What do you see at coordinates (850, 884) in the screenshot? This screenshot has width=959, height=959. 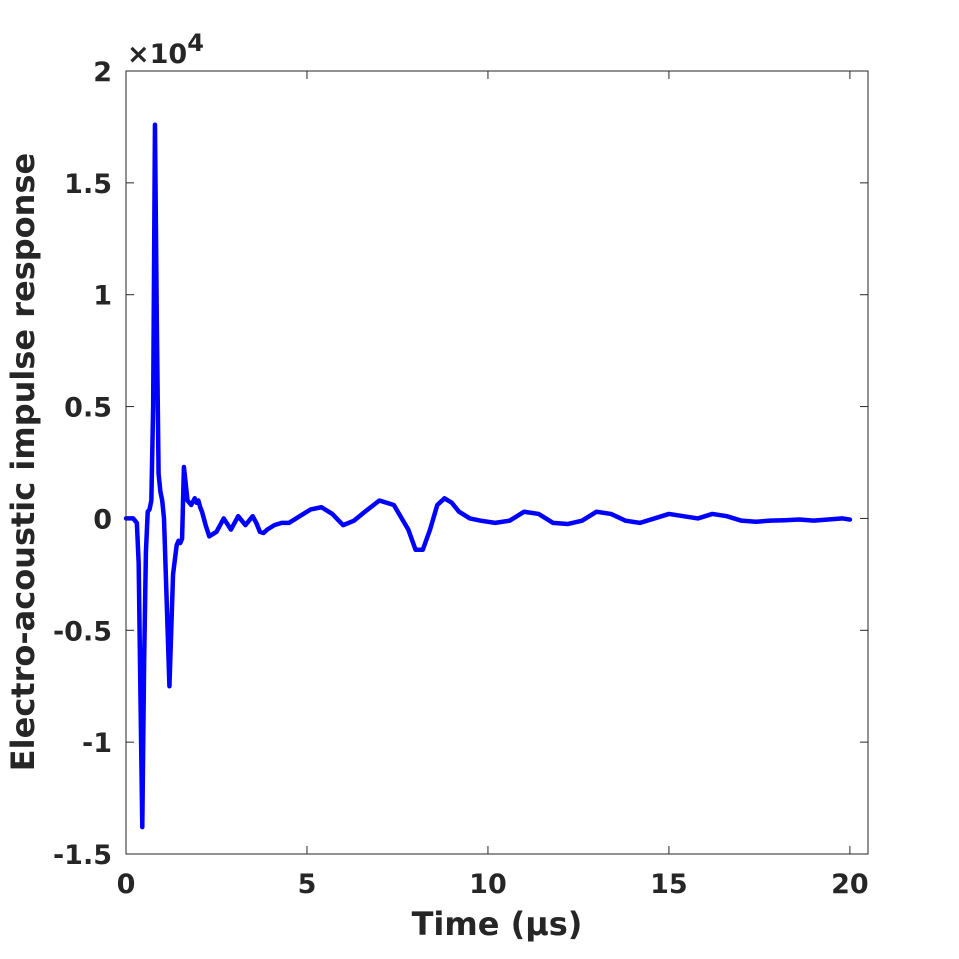 I see `x-tick-label: 20` at bounding box center [850, 884].